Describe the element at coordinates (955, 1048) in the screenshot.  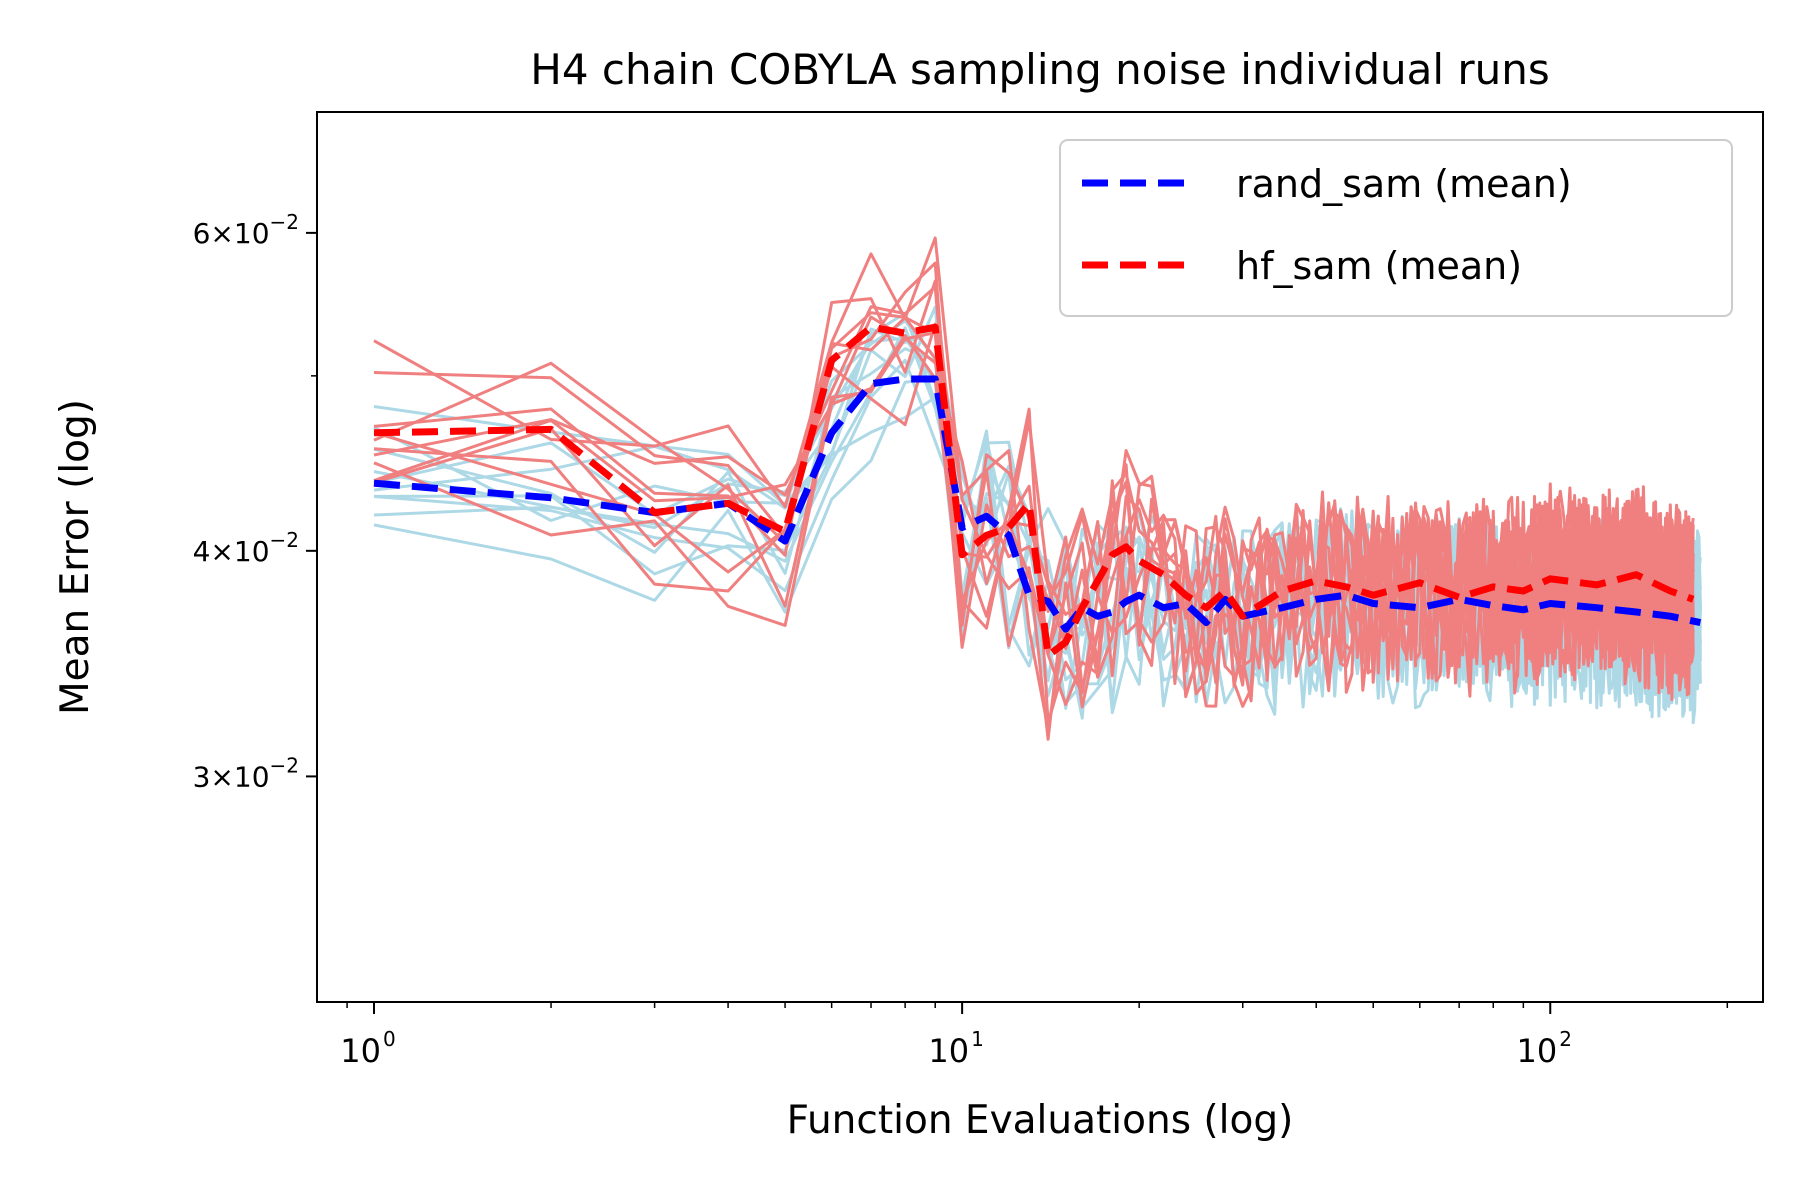
I see `x-tick-label: 10 1` at that location.